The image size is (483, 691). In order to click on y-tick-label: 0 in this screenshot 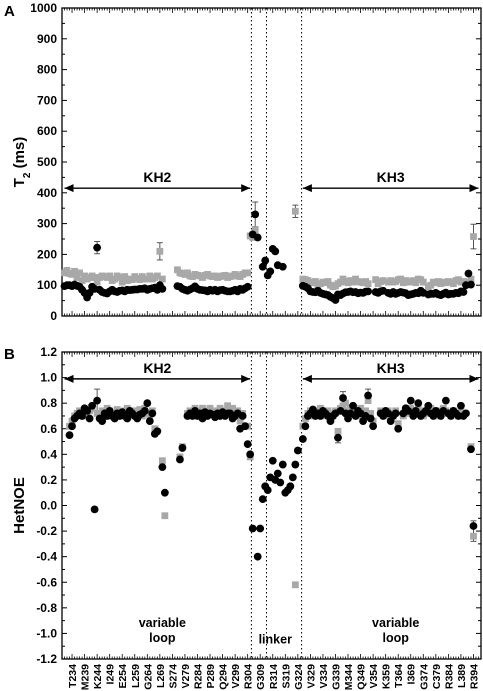, I will do `click(53, 316)`.